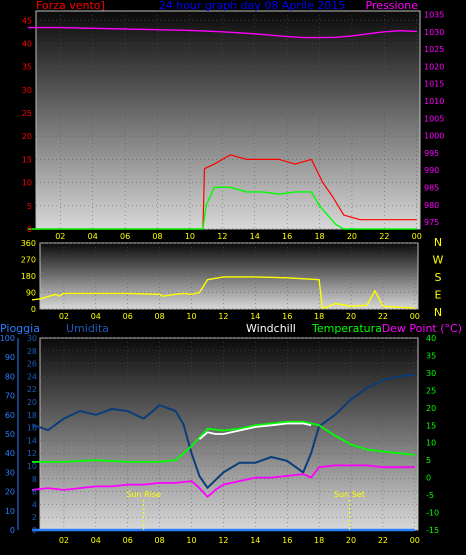 The image size is (466, 555). I want to click on x-tick-label-panel1: 20, so click(352, 236).